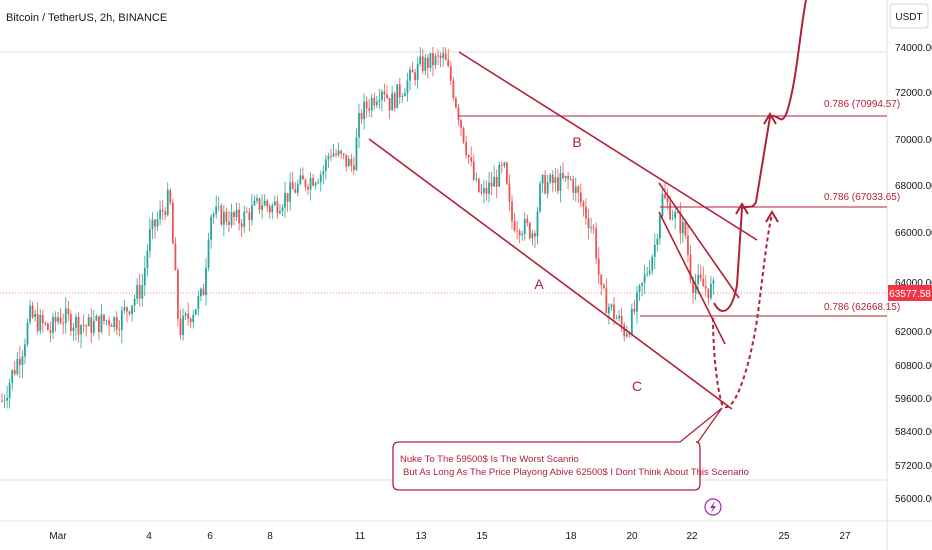  What do you see at coordinates (742, 310) in the screenshot?
I see `worst-case-projection-path` at bounding box center [742, 310].